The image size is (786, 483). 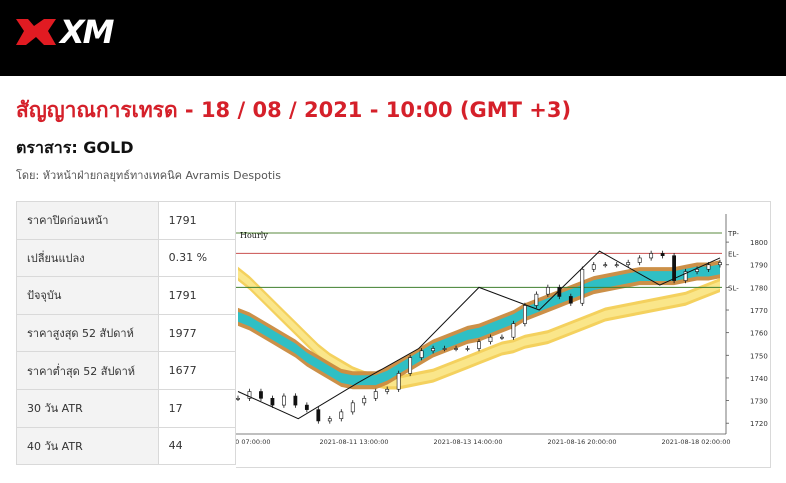 I want to click on y-tick-label: 1740, so click(x=759, y=379).